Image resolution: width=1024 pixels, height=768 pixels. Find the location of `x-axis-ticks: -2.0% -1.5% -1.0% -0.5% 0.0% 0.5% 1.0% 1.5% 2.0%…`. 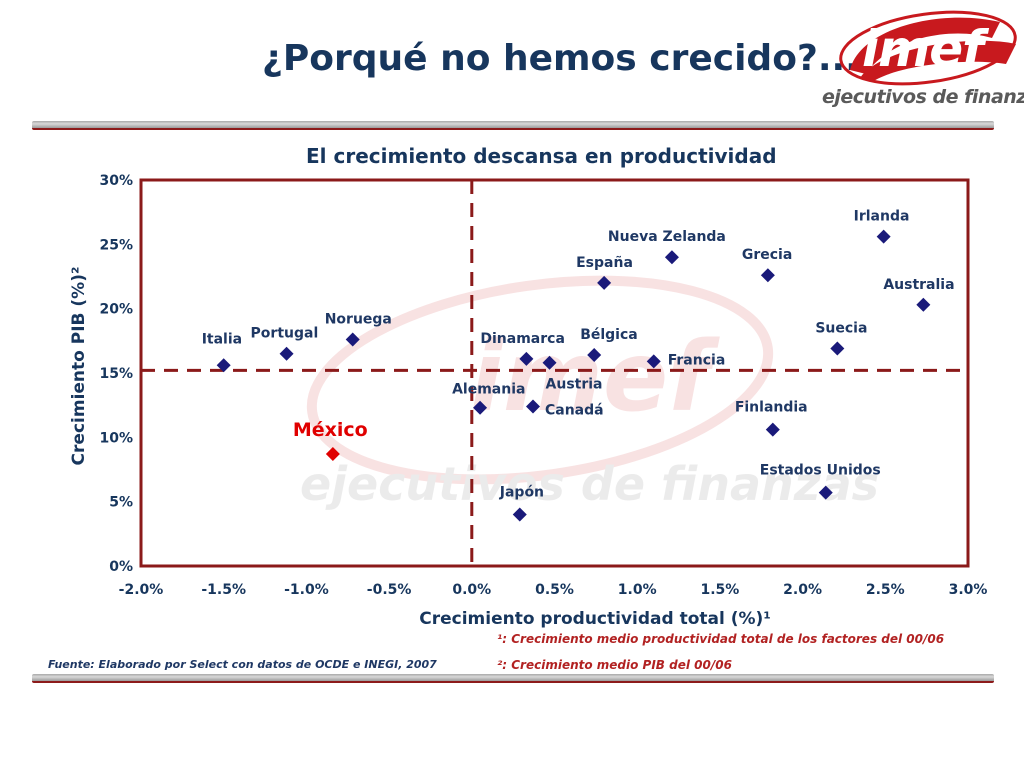

x-axis-ticks: -2.0% -1.5% -1.0% -0.5% 0.0% 0.5% 1.0% 1.5% 2.0%… is located at coordinates (553, 590).